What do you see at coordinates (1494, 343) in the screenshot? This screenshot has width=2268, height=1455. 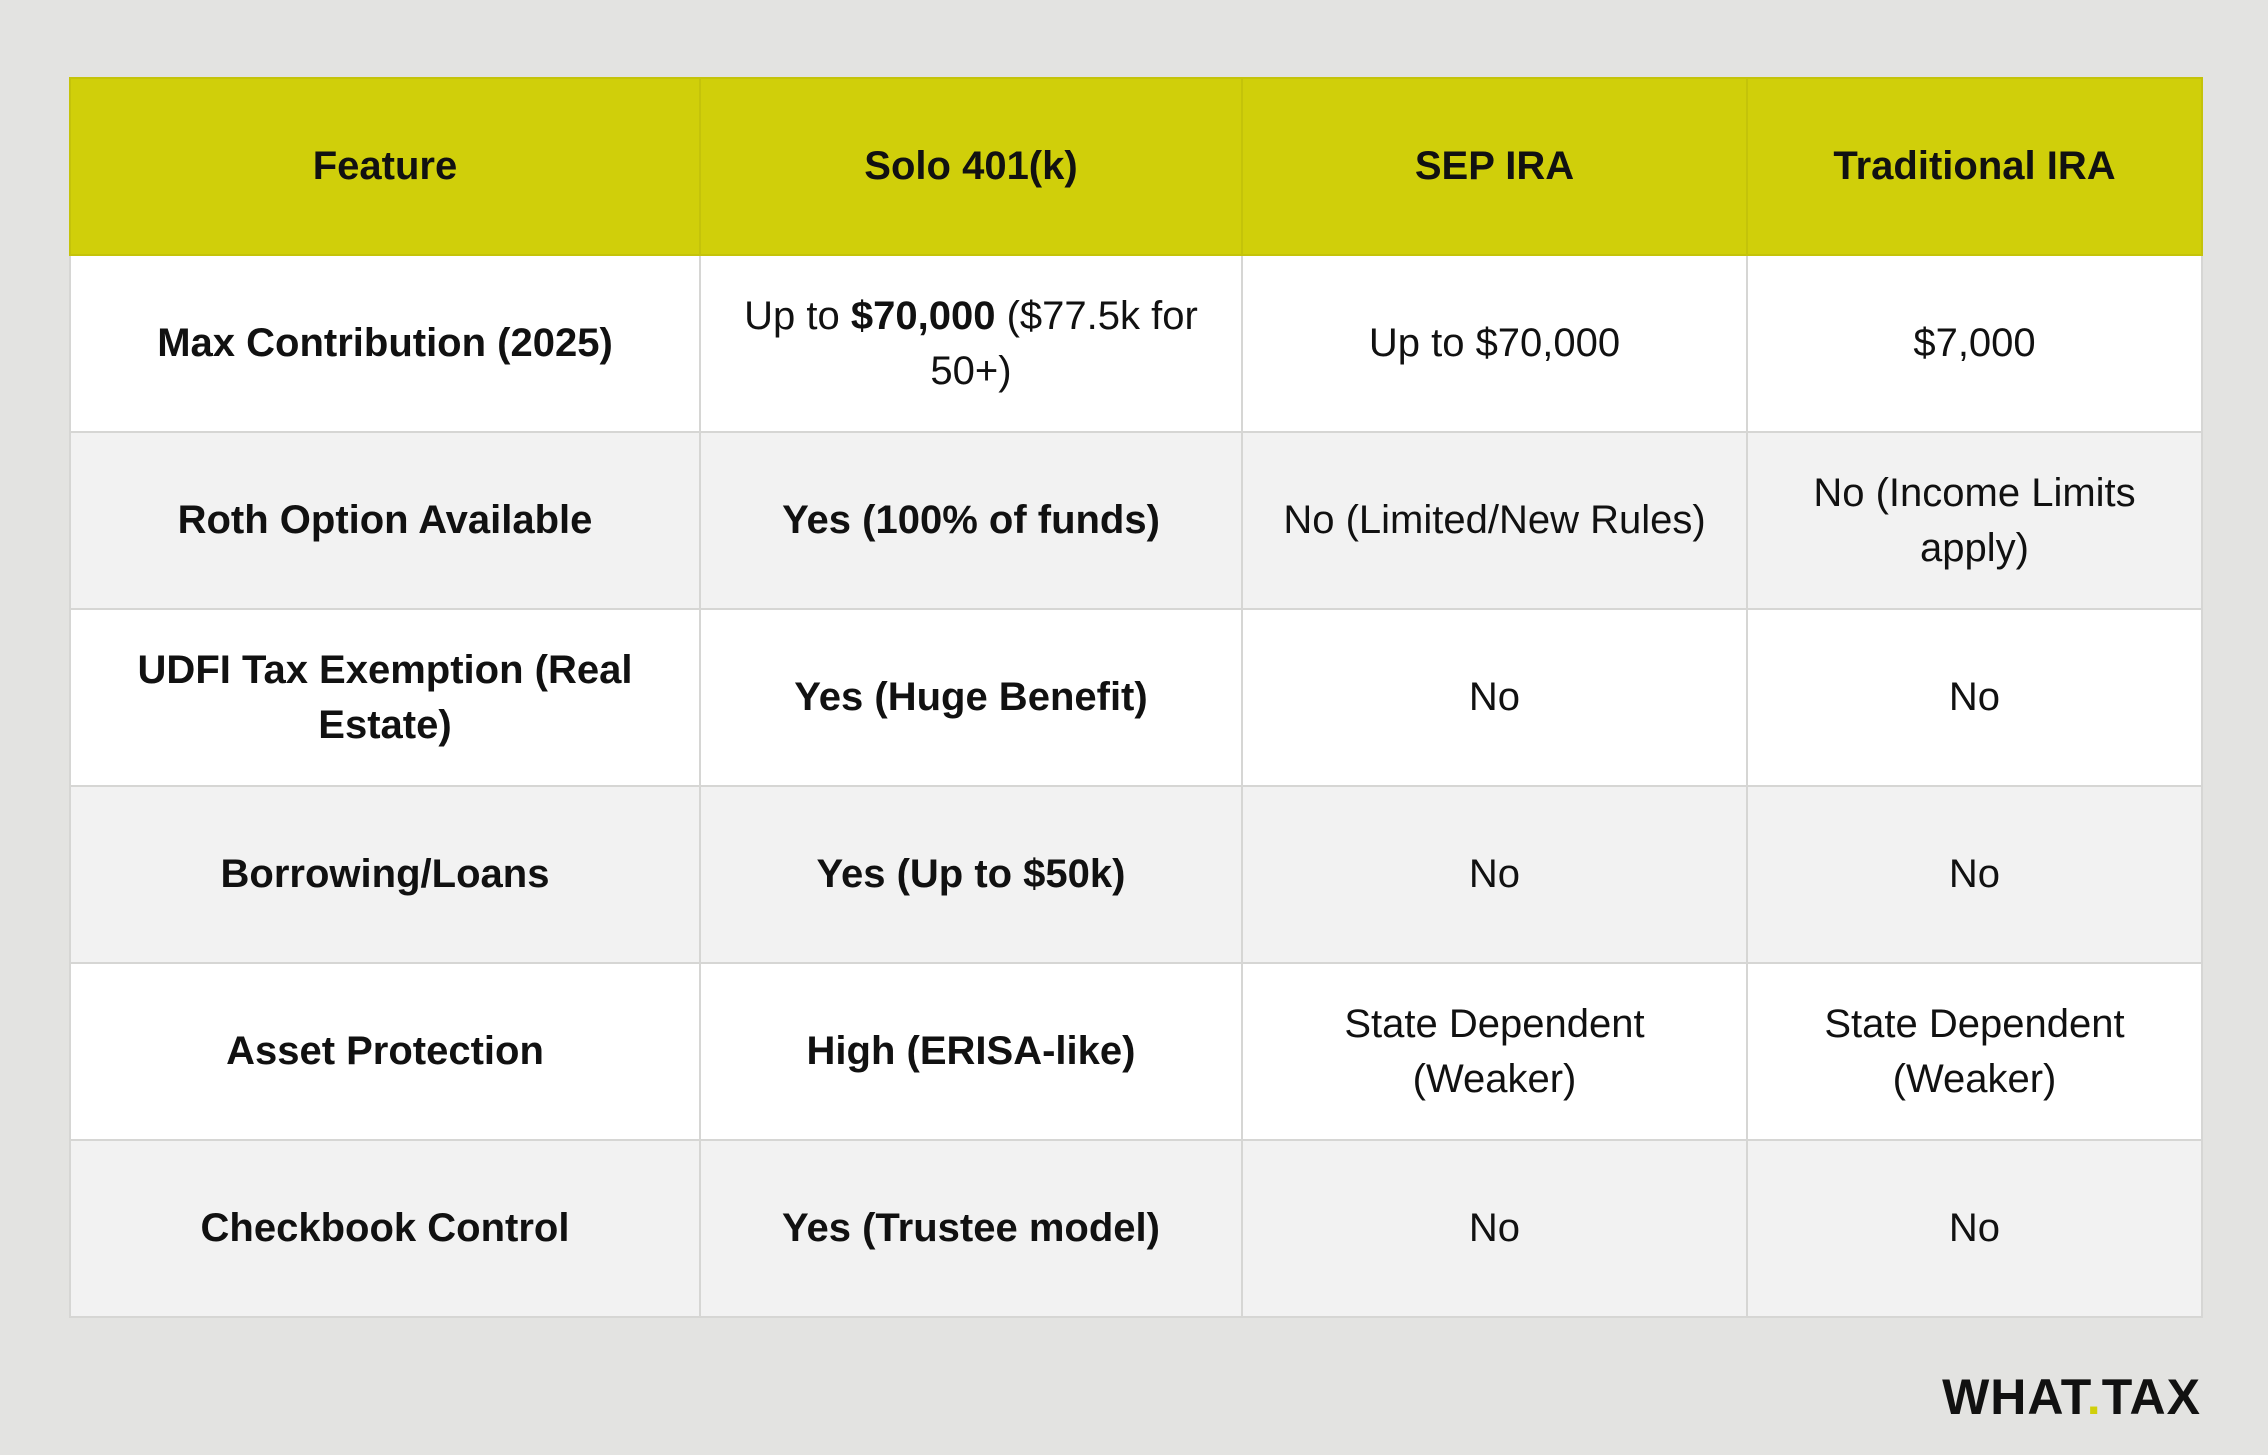 I see `table-cell: Up to $70,000` at bounding box center [1494, 343].